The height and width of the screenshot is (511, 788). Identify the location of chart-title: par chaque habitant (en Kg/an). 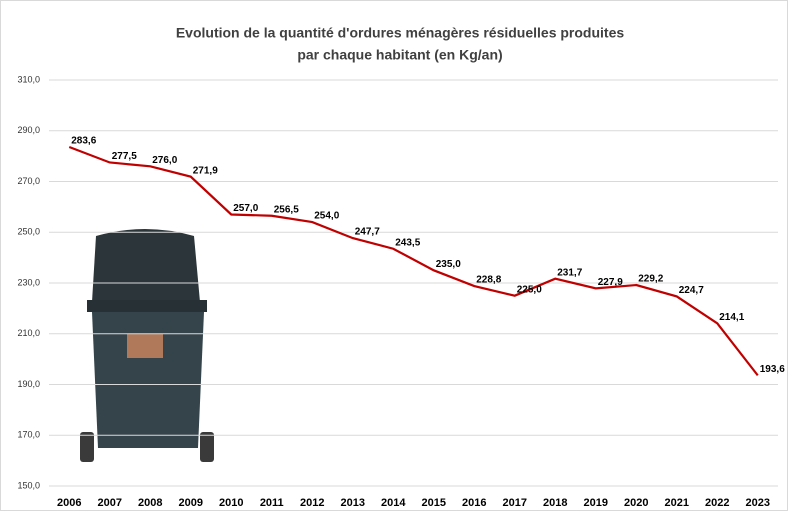
(399, 55).